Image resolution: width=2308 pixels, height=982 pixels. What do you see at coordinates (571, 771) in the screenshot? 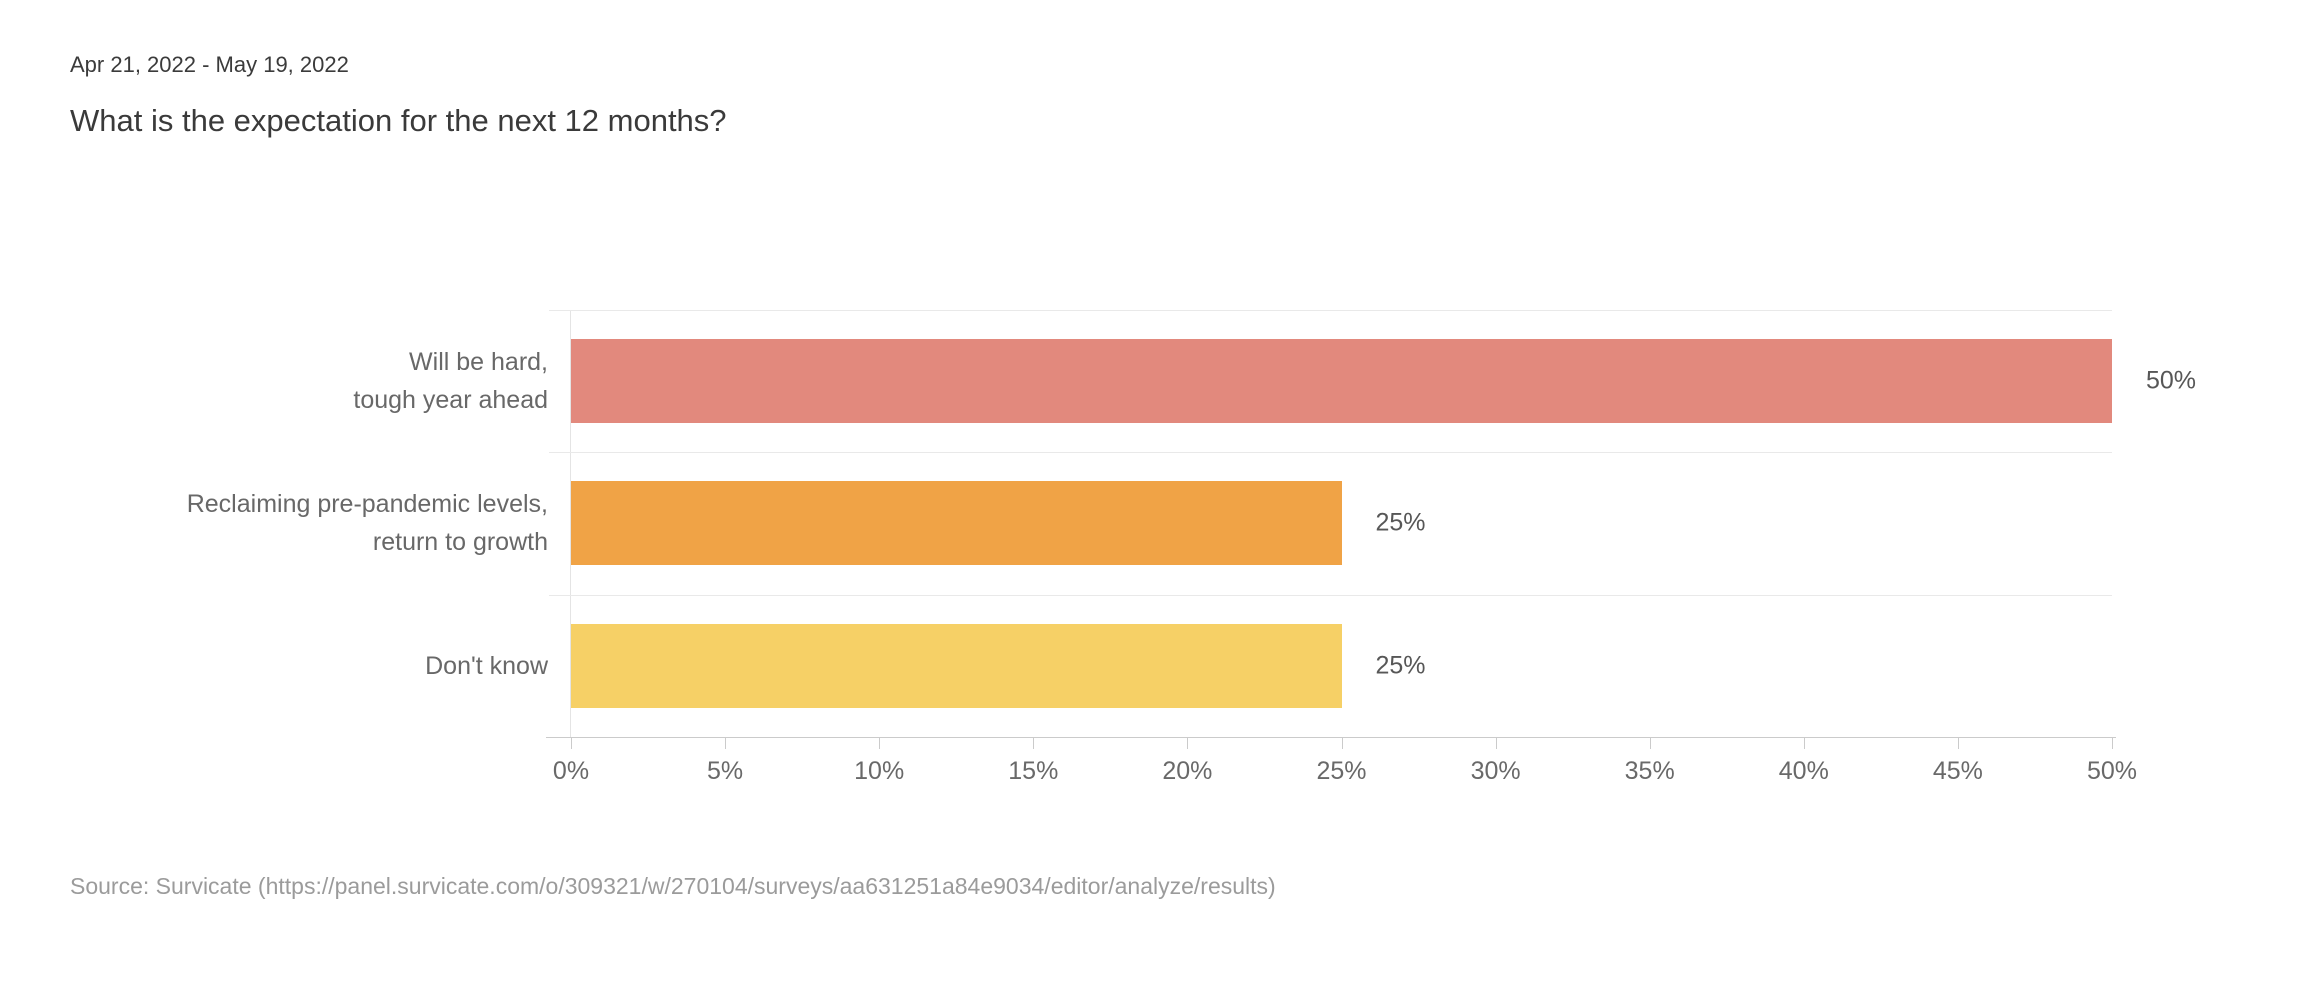
I see `x-axis-tick-label: 0%` at bounding box center [571, 771].